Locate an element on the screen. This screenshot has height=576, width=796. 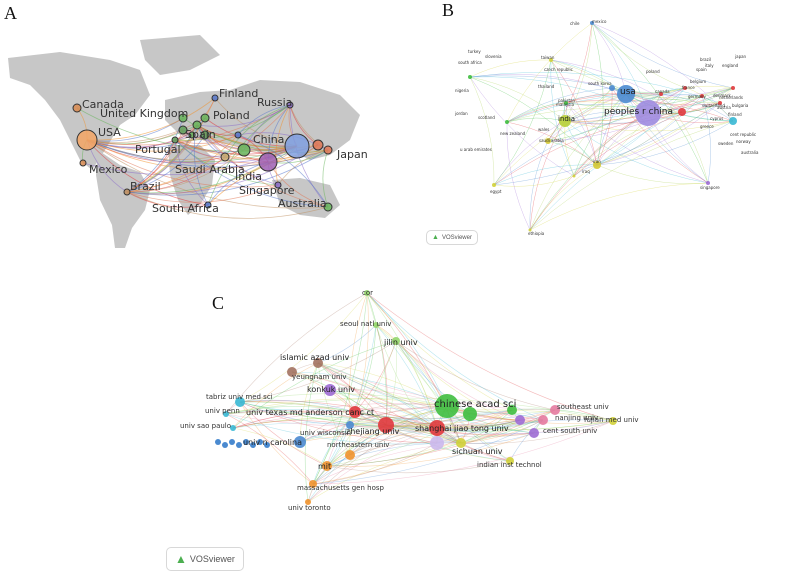
vosviewer-text: VOSviewer is located at coordinates (212, 559).